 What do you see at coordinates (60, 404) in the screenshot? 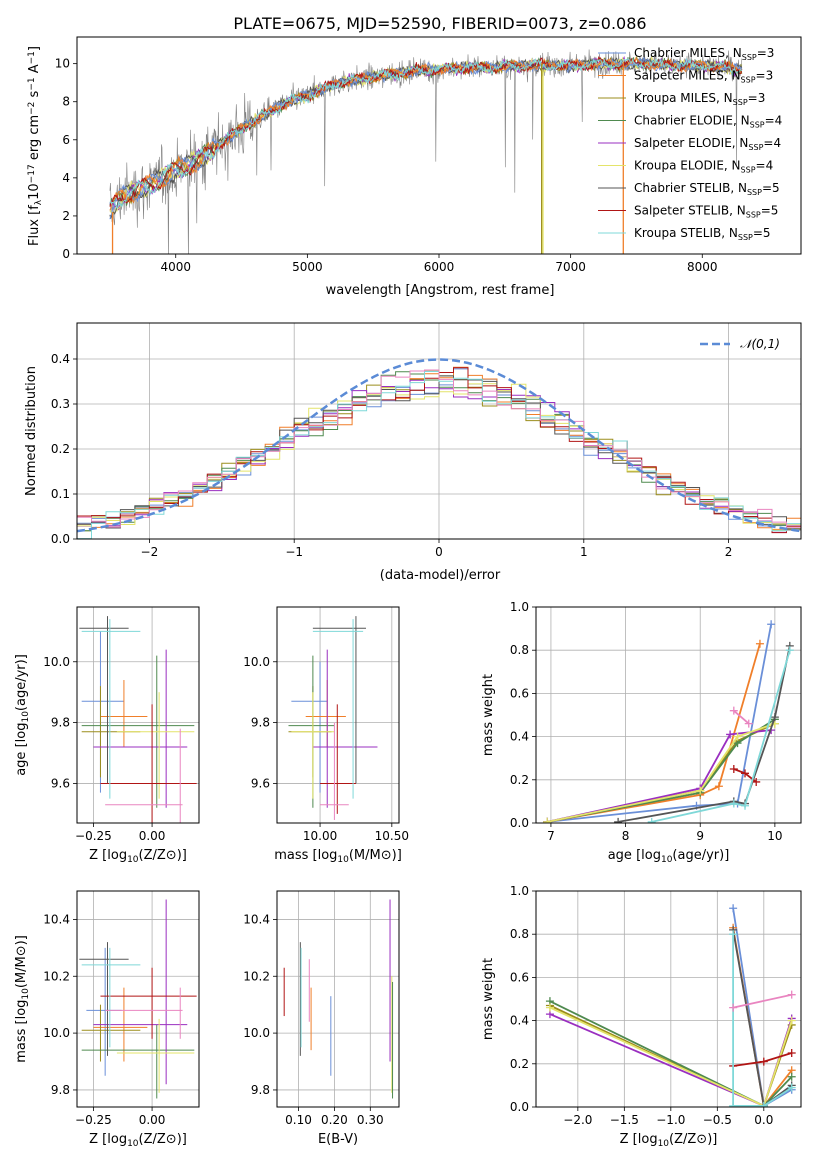
I see `y-tick-label: 0.3` at bounding box center [60, 404].